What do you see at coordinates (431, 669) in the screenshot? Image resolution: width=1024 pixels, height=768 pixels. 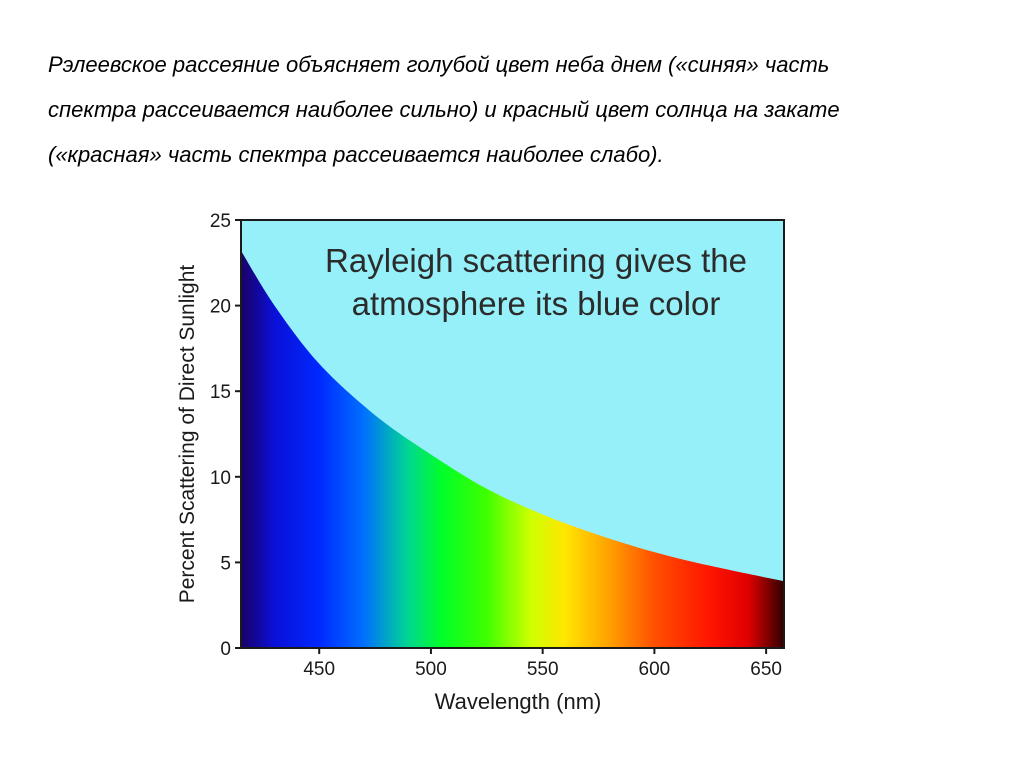 I see `x-tick-label: 500` at bounding box center [431, 669].